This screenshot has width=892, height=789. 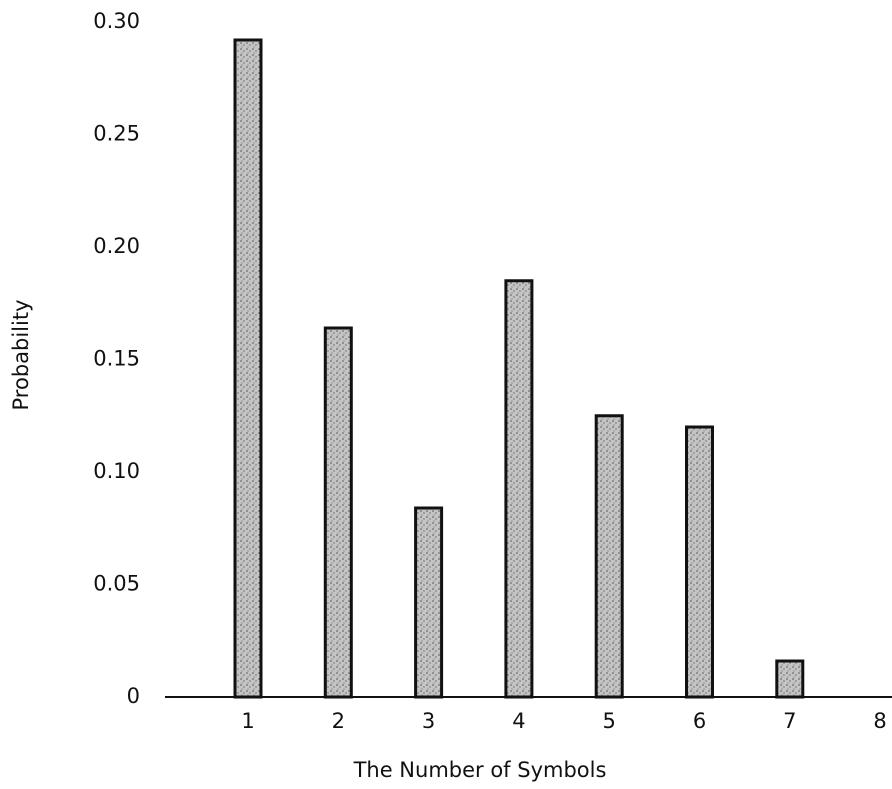 What do you see at coordinates (116, 359) in the screenshot?
I see `y-tick-label: 0.15` at bounding box center [116, 359].